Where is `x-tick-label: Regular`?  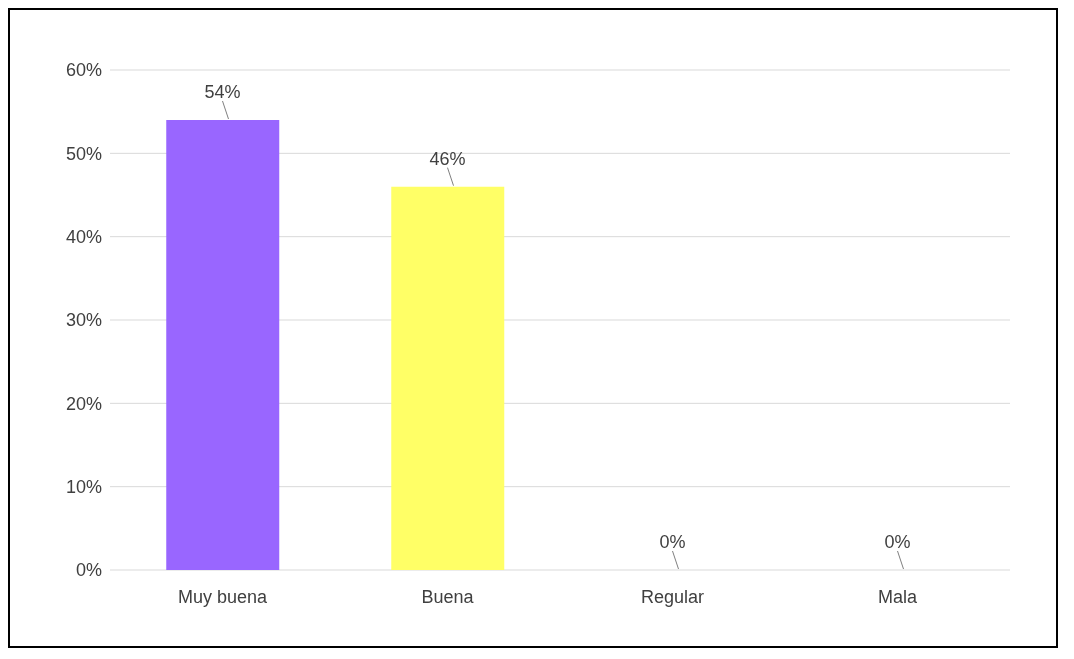
x-tick-label: Regular is located at coordinates (672, 596).